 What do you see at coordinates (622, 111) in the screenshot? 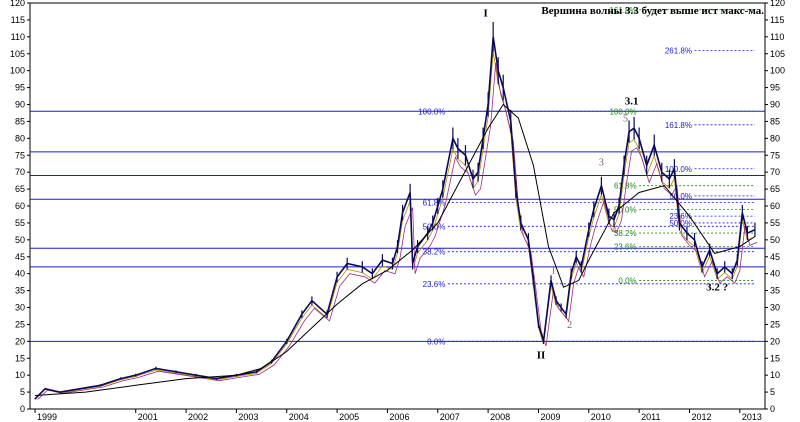
I see `fib-green-label: 100.0%` at bounding box center [622, 111].